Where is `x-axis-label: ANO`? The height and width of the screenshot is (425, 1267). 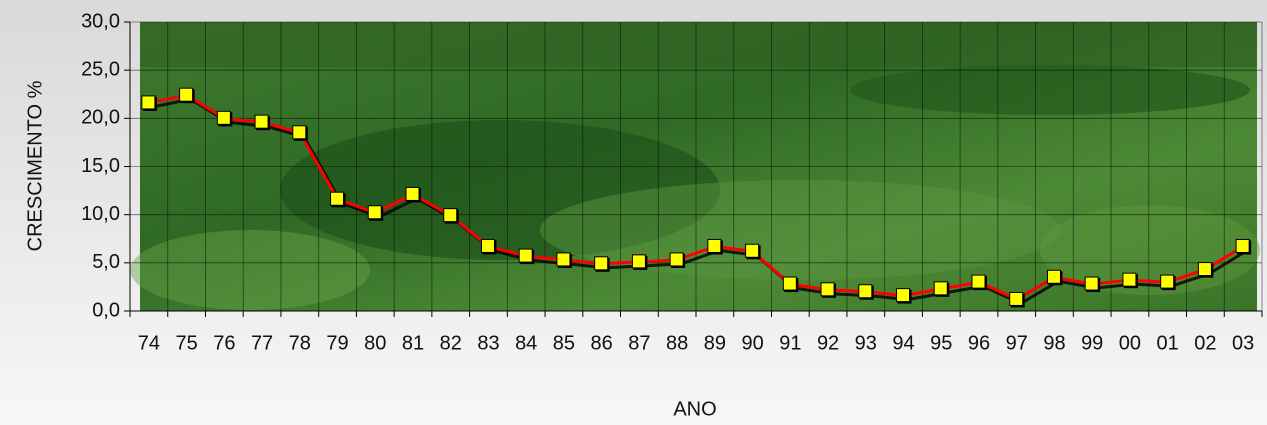 x-axis-label: ANO is located at coordinates (694, 409).